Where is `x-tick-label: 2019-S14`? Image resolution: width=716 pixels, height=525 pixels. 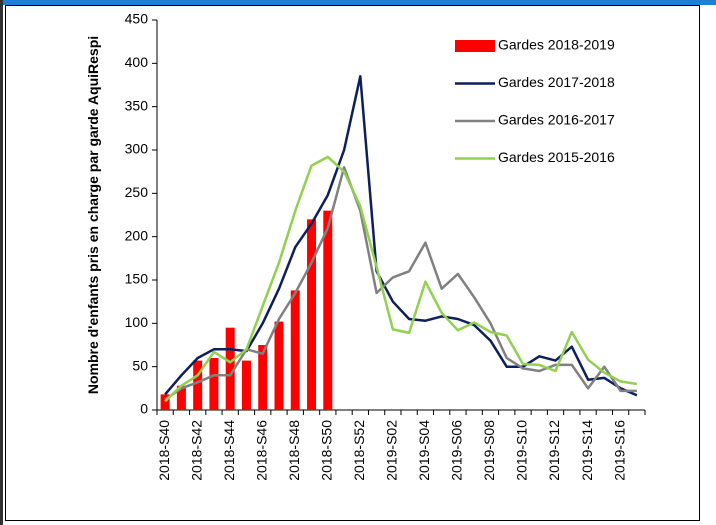 x-tick-label: 2019-S14 is located at coordinates (587, 450).